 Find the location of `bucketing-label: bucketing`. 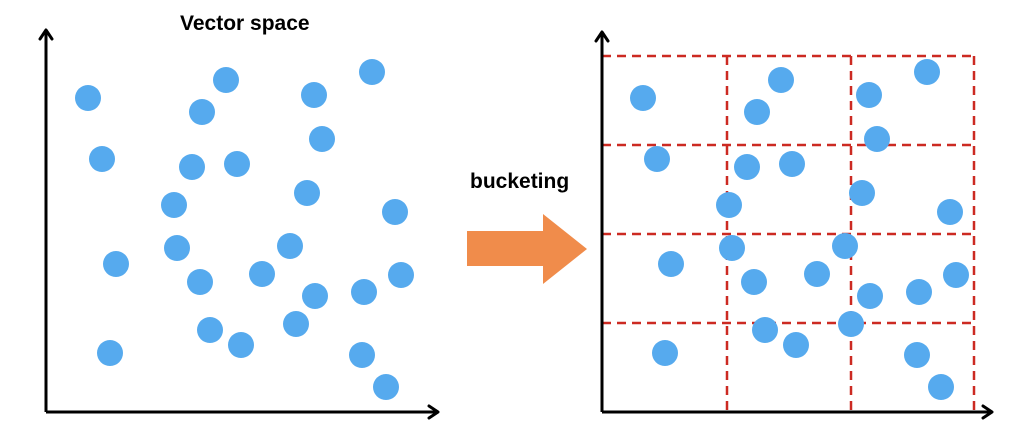

bucketing-label: bucketing is located at coordinates (520, 181).